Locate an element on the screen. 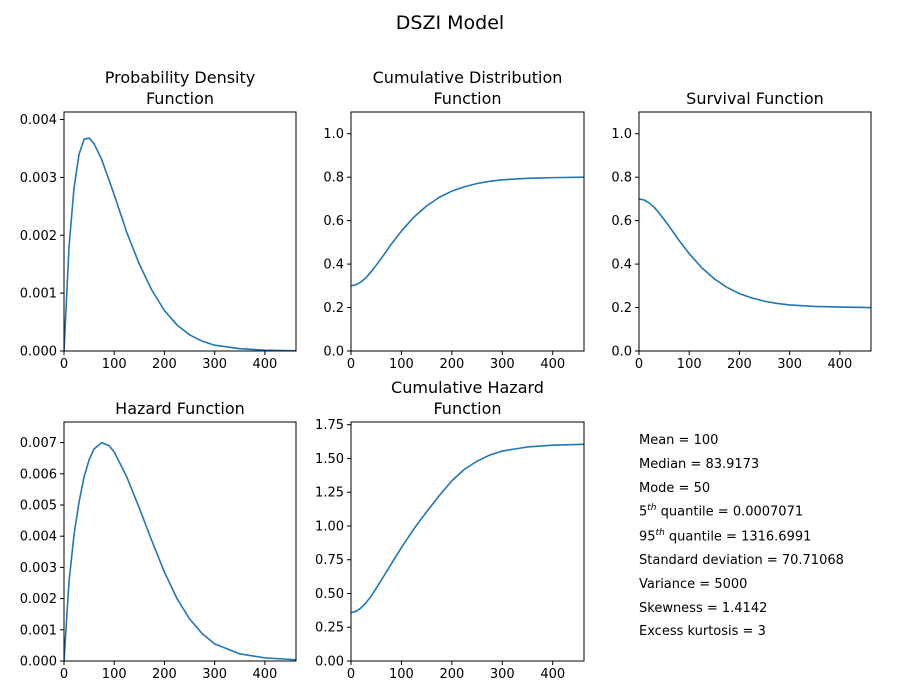  sf-frame is located at coordinates (755, 231).